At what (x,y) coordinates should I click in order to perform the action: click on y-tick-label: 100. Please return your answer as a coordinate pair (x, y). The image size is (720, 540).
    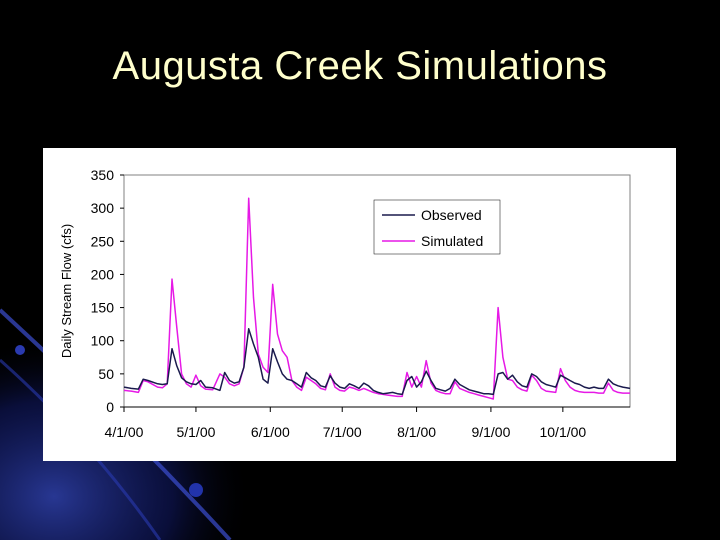
    Looking at the image, I should click on (103, 341).